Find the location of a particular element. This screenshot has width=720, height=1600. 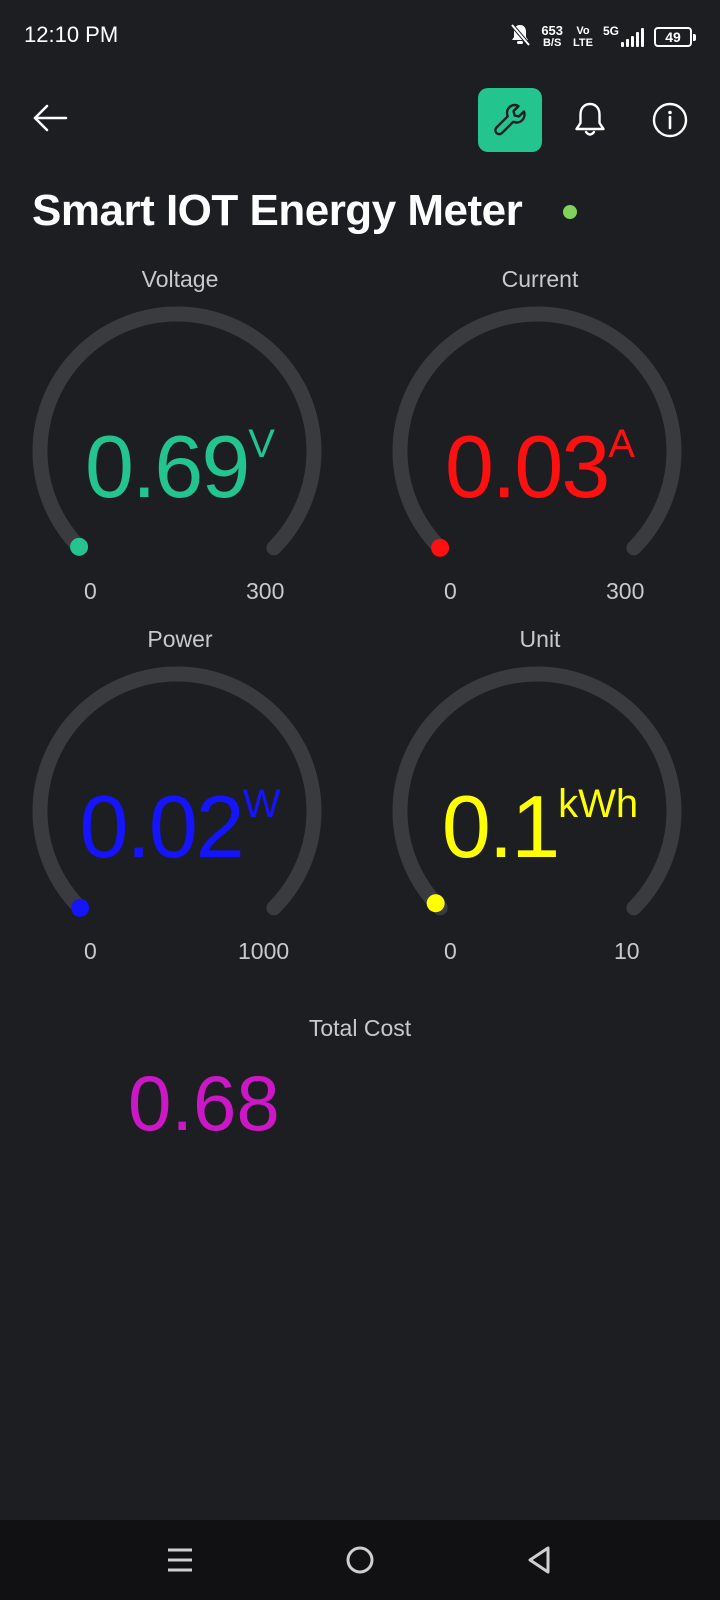

back-triangle-icon is located at coordinates (539, 1560).